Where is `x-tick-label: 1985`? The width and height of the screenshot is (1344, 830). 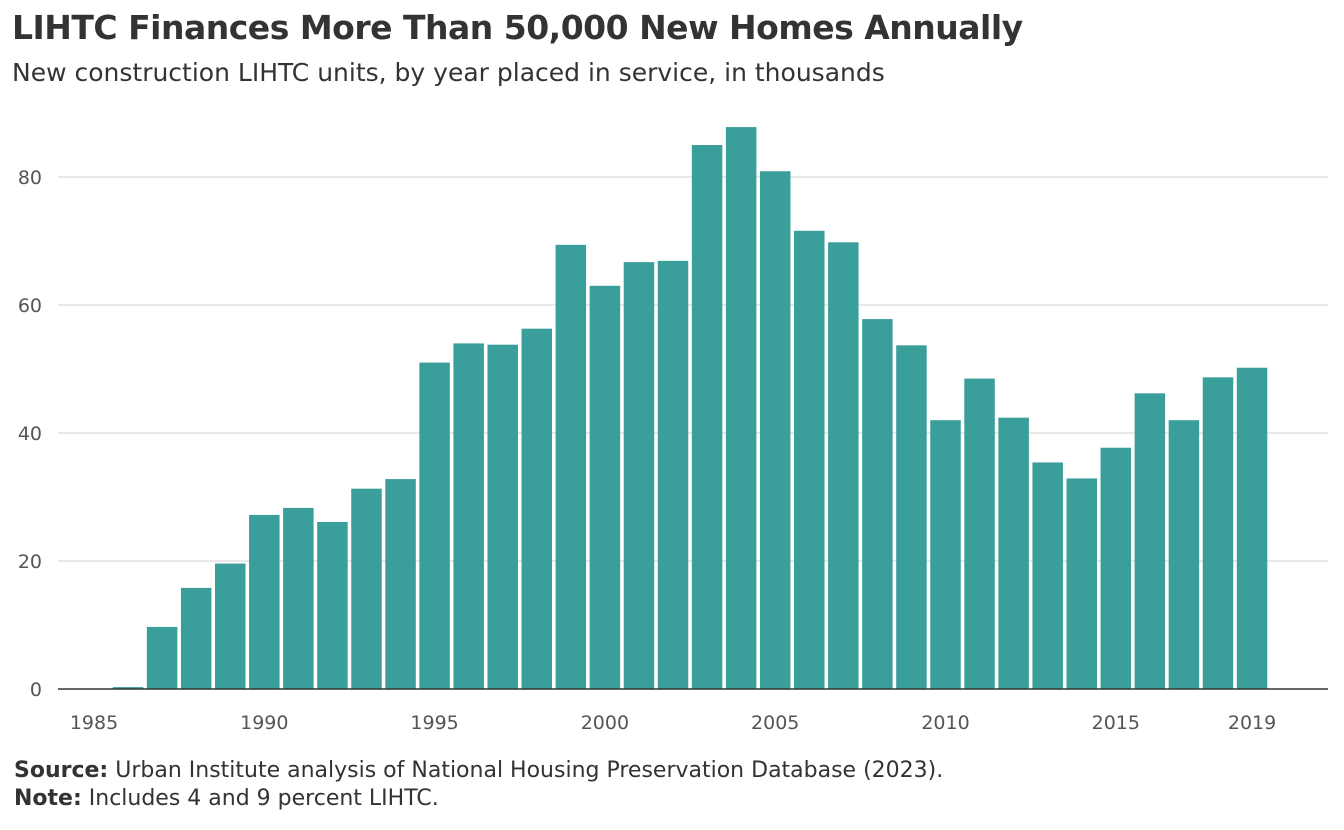 x-tick-label: 1985 is located at coordinates (94, 723).